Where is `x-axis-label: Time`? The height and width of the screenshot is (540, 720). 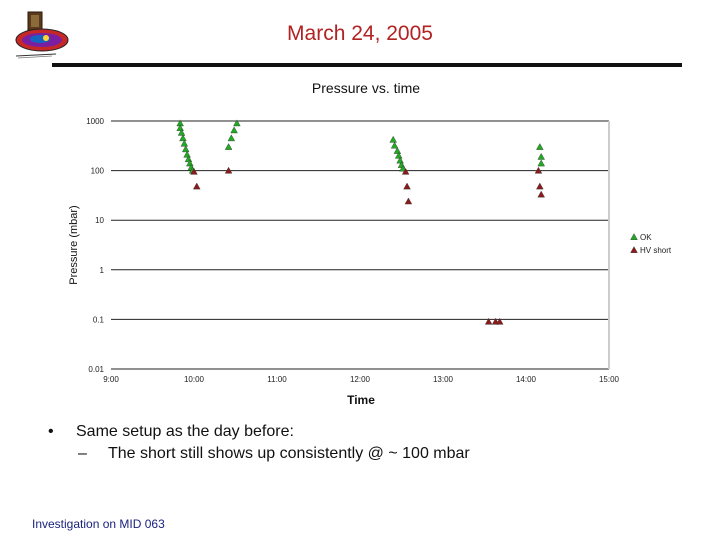
x-axis-label: Time is located at coordinates (361, 400).